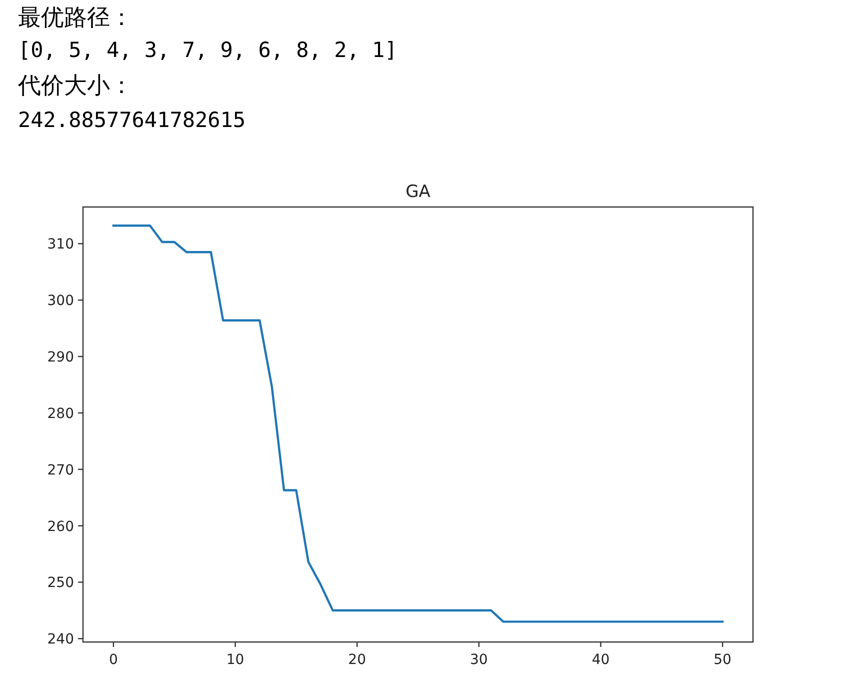 The image size is (856, 694). Describe the element at coordinates (357, 660) in the screenshot. I see `x-tick-label: 20` at that location.